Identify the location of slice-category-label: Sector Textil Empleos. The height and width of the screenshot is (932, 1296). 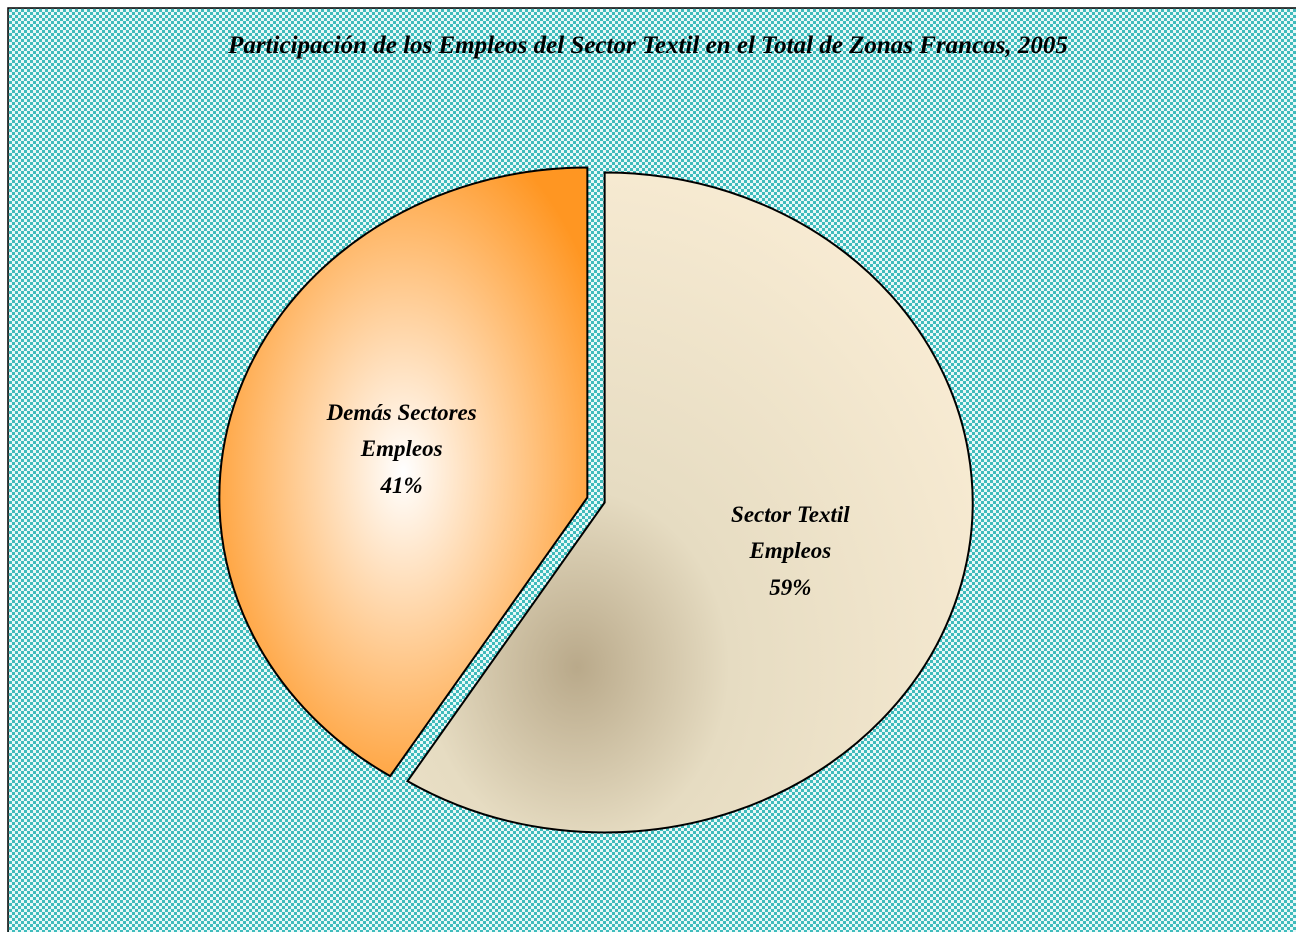
(790, 532).